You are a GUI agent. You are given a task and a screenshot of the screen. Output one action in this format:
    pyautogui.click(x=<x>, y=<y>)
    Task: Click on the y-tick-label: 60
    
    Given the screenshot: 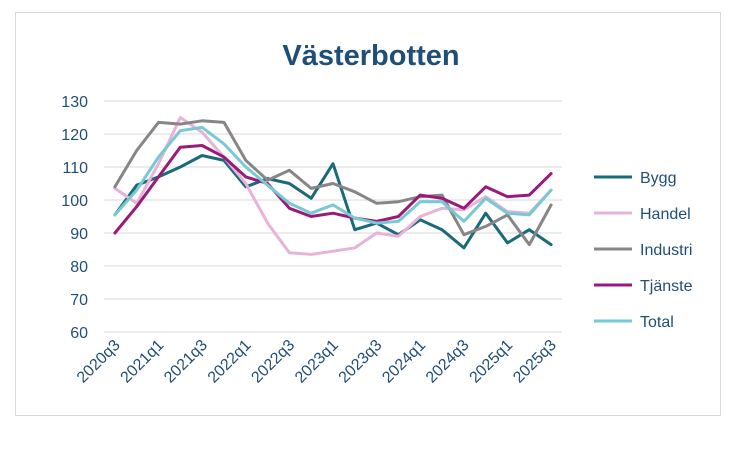 What is the action you would take?
    pyautogui.click(x=79, y=333)
    